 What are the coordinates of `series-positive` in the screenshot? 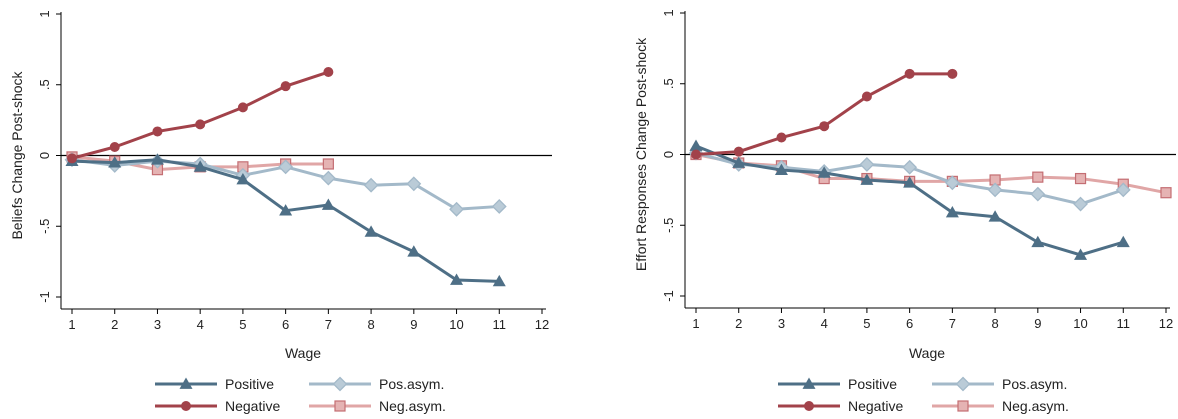 It's located at (909, 199).